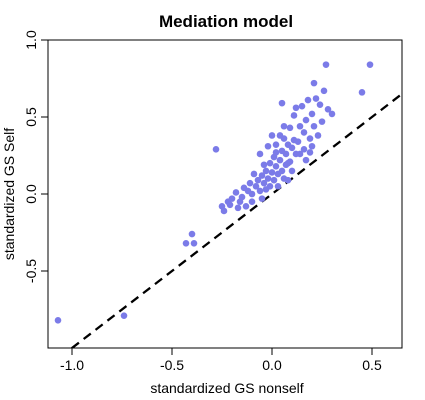 This screenshot has height=400, width=425. What do you see at coordinates (9, 194) in the screenshot?
I see `y-axis-label: standardized GS Self` at bounding box center [9, 194].